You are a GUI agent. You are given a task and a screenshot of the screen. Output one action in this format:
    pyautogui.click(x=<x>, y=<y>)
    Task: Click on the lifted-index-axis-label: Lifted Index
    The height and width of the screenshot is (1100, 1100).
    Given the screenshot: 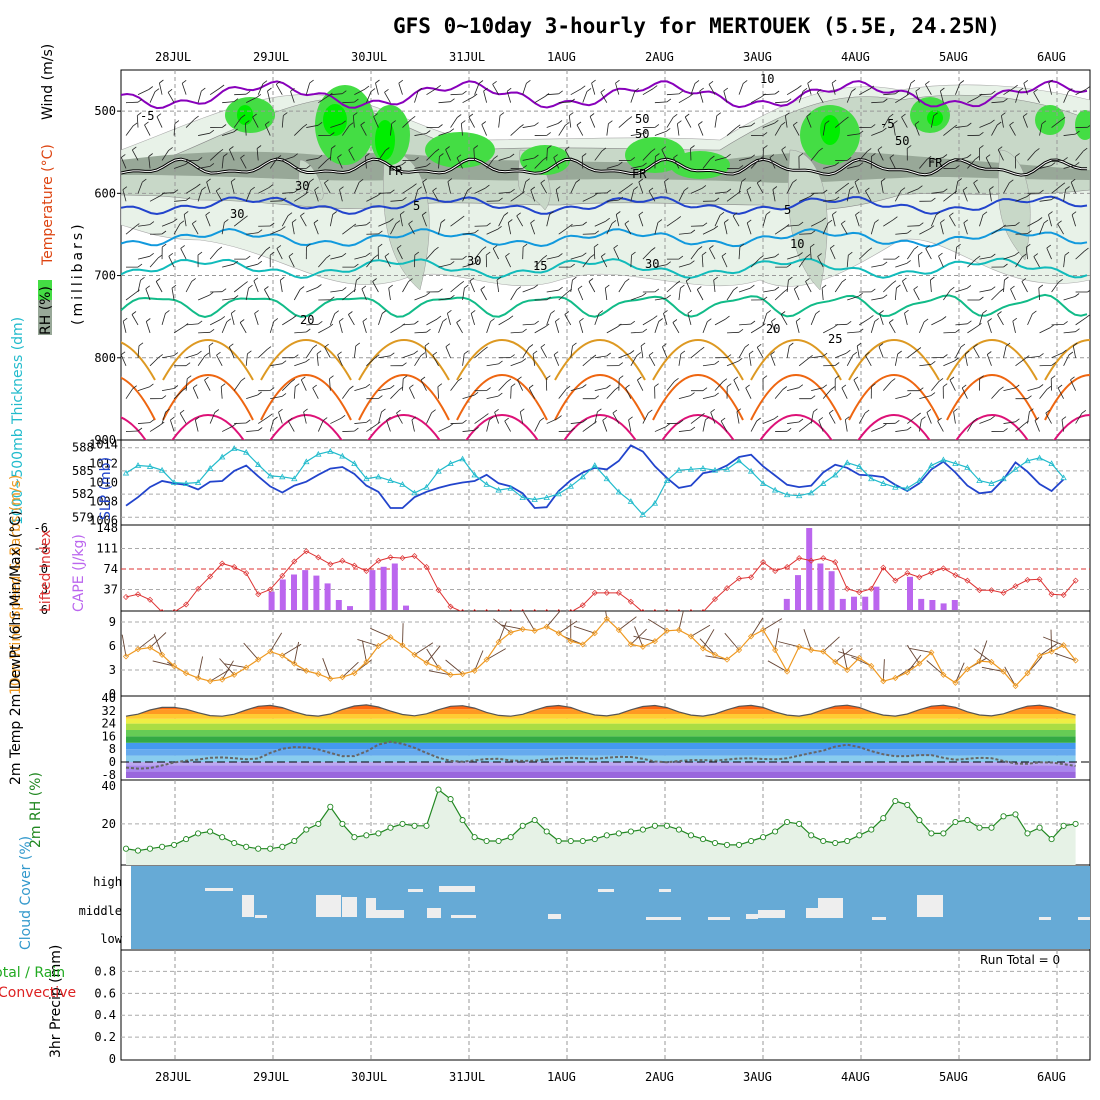 What is the action you would take?
    pyautogui.click(x=46, y=571)
    